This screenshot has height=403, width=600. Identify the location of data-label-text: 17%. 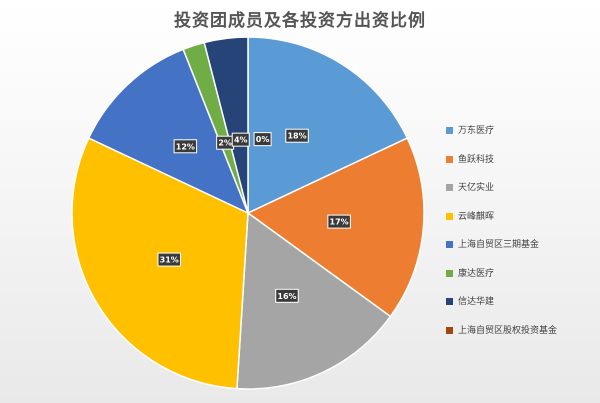
(339, 222).